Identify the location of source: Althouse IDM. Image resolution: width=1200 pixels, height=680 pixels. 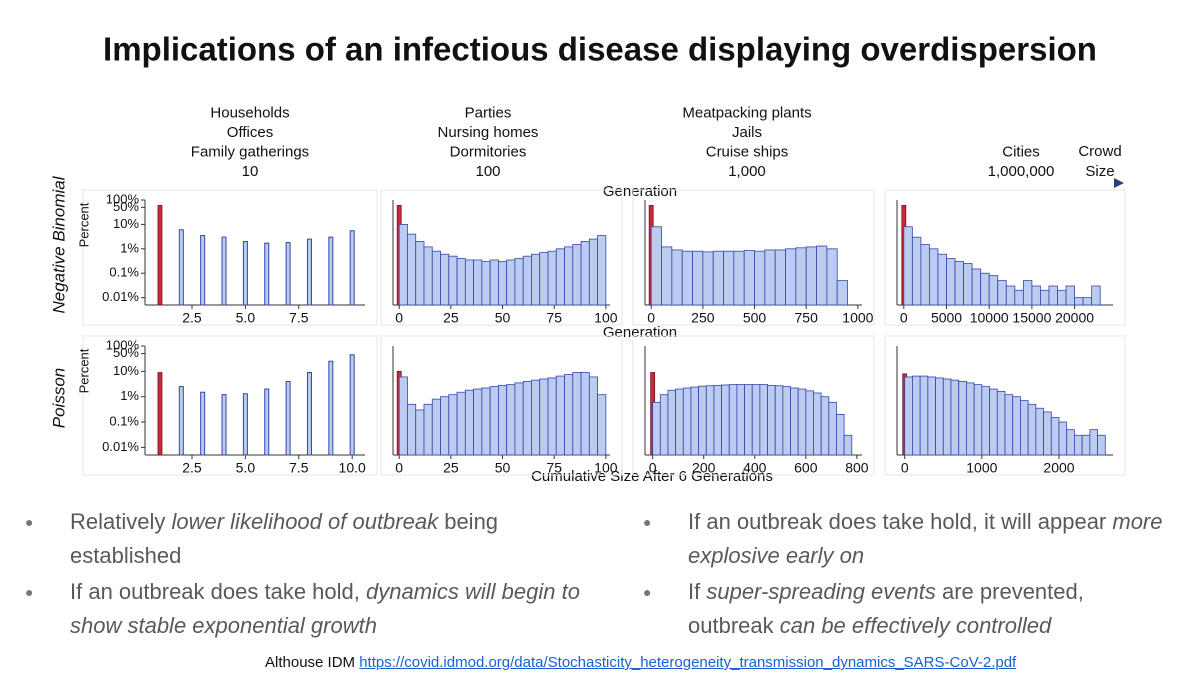
(310, 662).